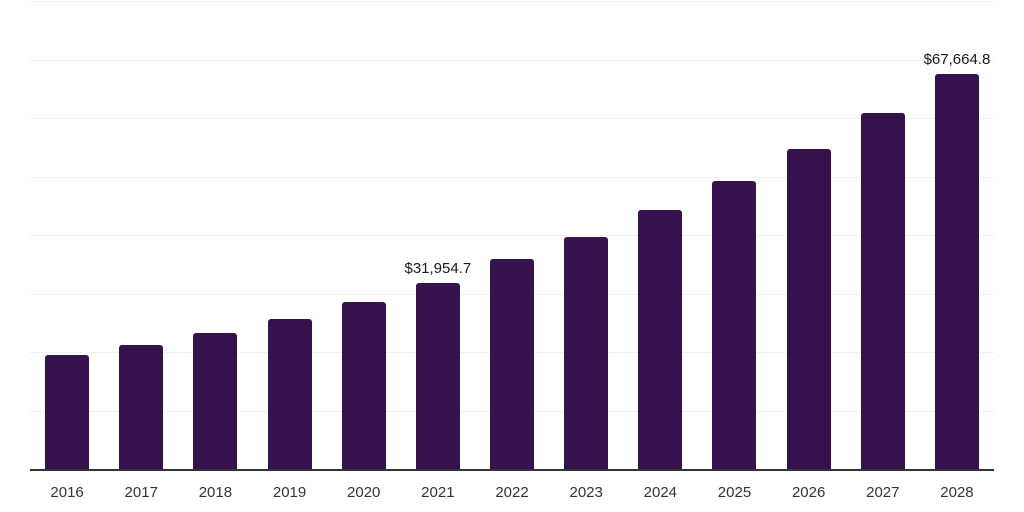 This screenshot has height=512, width=1024. Describe the element at coordinates (438, 269) in the screenshot. I see `data-label-2021: $31,954.7` at that location.